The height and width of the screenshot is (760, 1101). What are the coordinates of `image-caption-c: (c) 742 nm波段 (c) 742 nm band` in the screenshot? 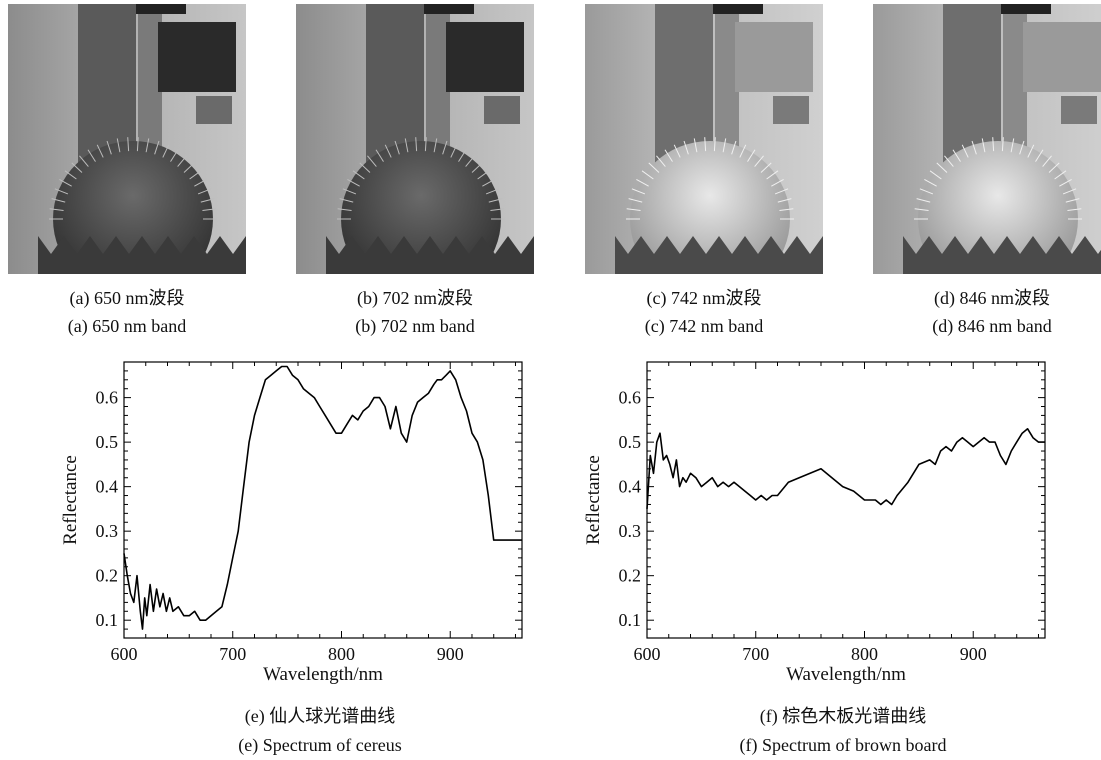 It's located at (704, 312).